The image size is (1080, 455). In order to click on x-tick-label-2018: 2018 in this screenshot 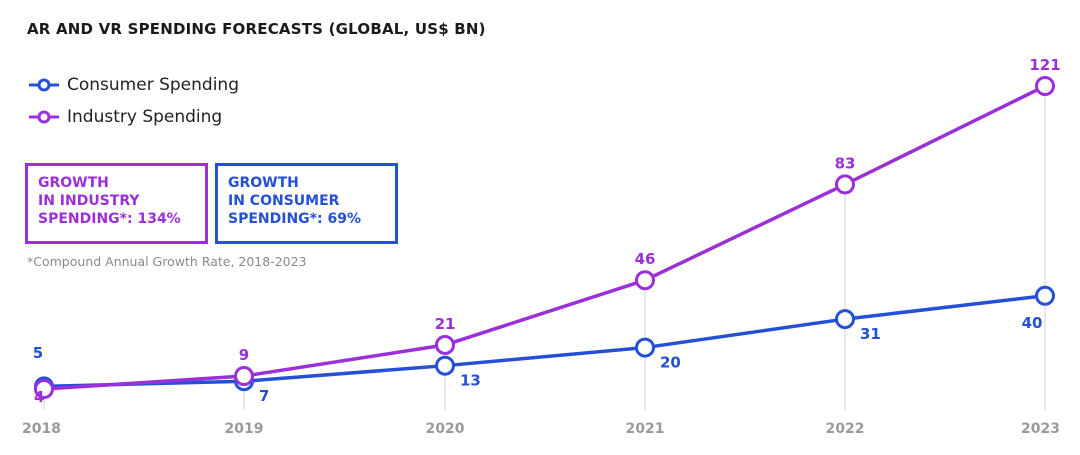, I will do `click(41, 429)`.